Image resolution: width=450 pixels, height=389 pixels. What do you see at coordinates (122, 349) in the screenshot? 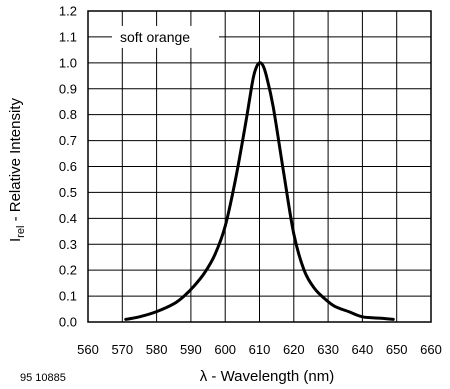
I see `x-tick-label-570: 570` at bounding box center [122, 349].